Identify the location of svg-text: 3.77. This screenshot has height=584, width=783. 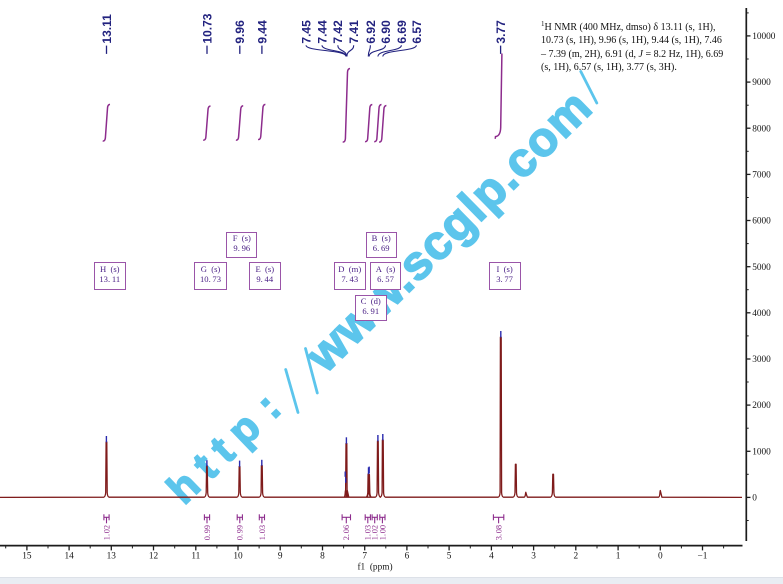
(501, 32).